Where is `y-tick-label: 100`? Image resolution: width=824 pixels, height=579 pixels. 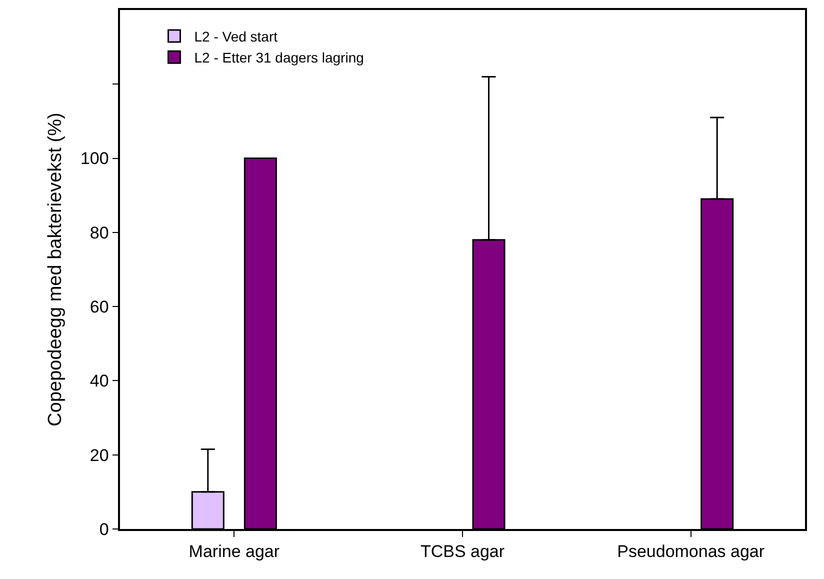 y-tick-label: 100 is located at coordinates (94, 158).